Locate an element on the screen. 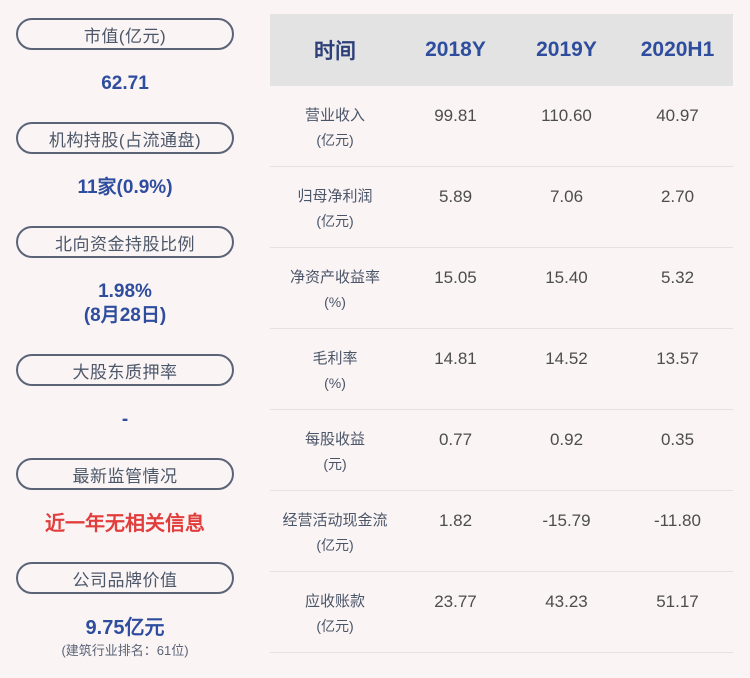 The image size is (750, 678). table-header-2020h1: 2020H1 is located at coordinates (677, 49).